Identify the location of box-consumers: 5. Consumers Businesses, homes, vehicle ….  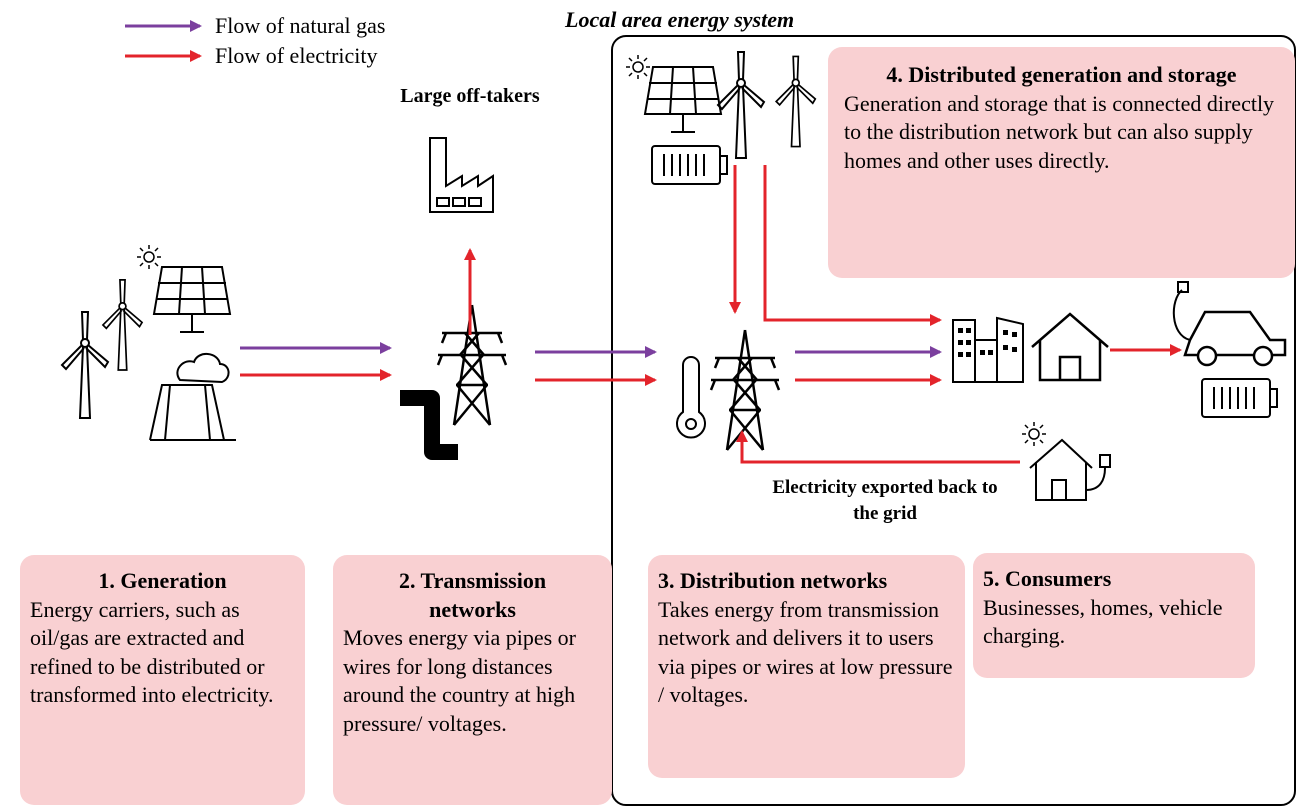
(1114, 615).